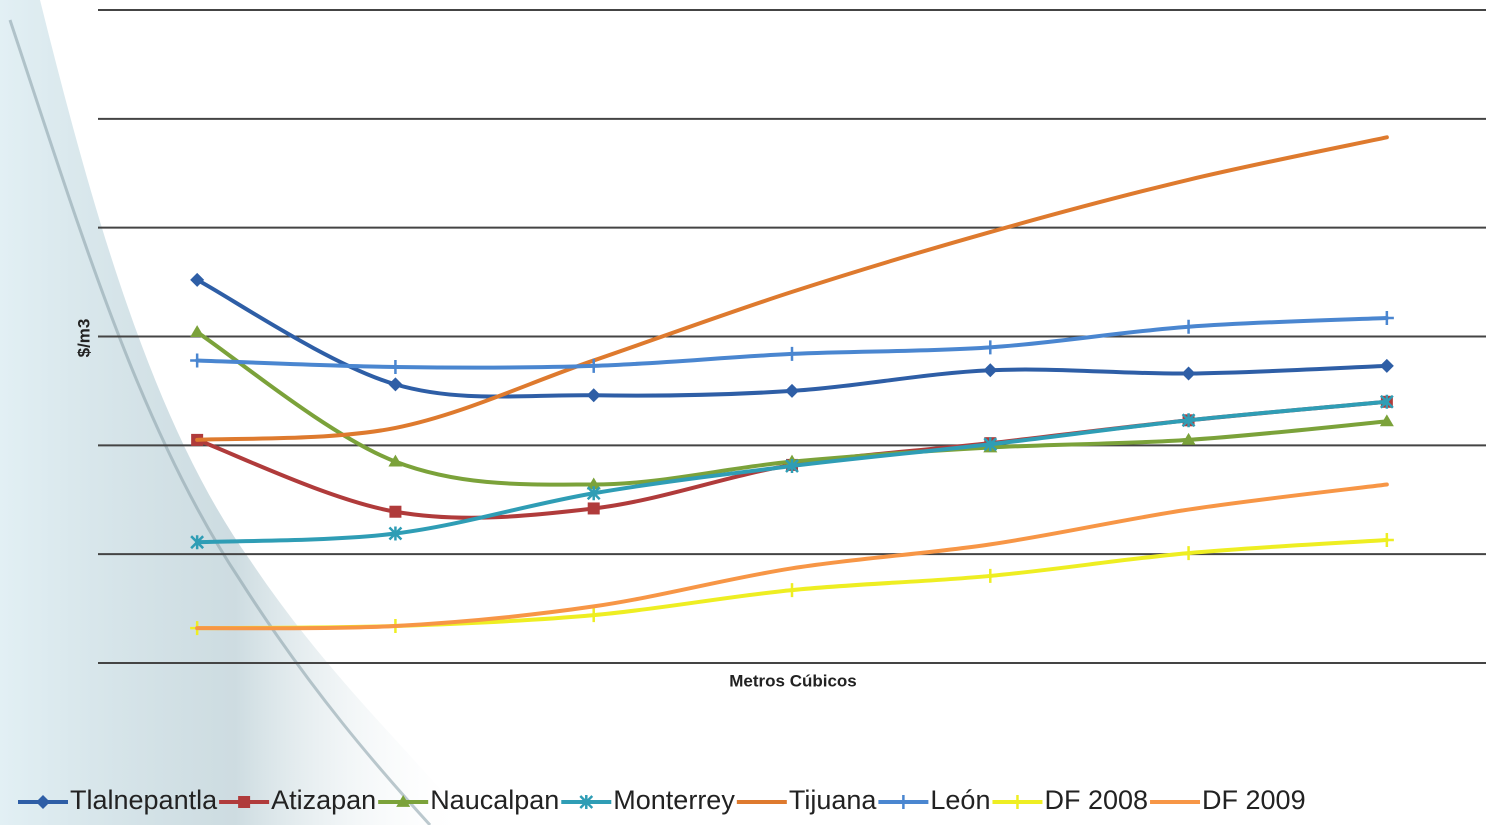  What do you see at coordinates (793, 680) in the screenshot?
I see `x-axis-label: Metros Cúbicos` at bounding box center [793, 680].